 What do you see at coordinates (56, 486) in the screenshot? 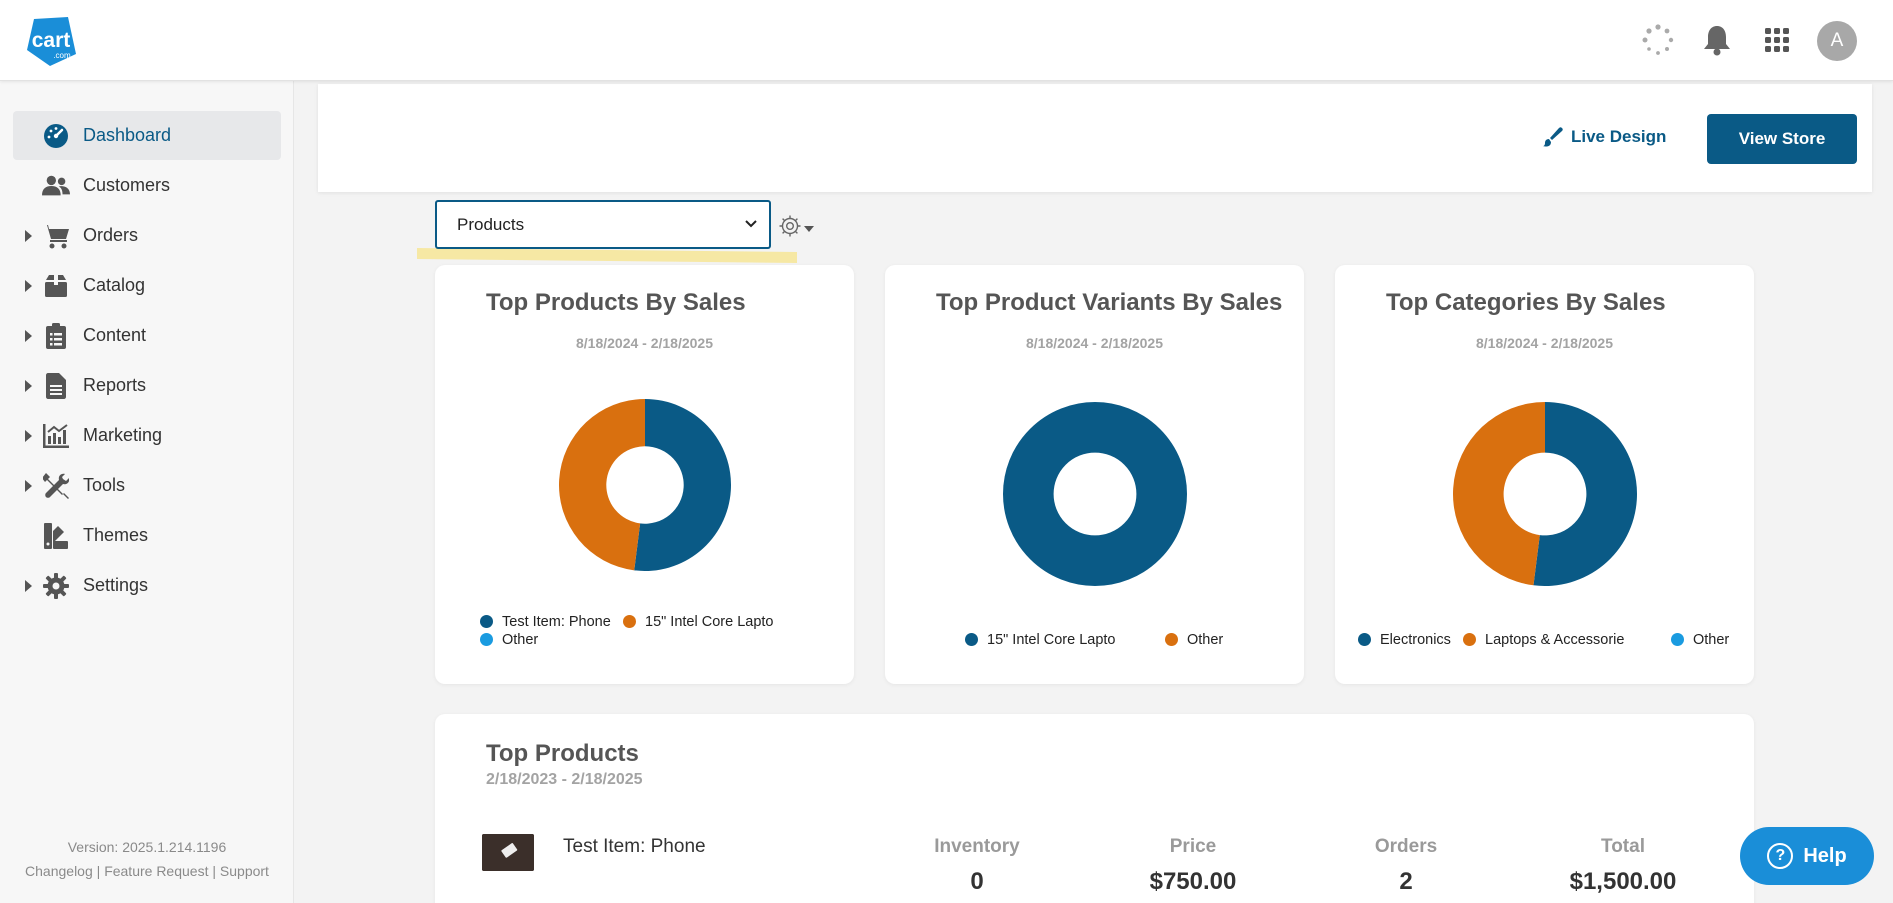
I see `tools-icon` at bounding box center [56, 486].